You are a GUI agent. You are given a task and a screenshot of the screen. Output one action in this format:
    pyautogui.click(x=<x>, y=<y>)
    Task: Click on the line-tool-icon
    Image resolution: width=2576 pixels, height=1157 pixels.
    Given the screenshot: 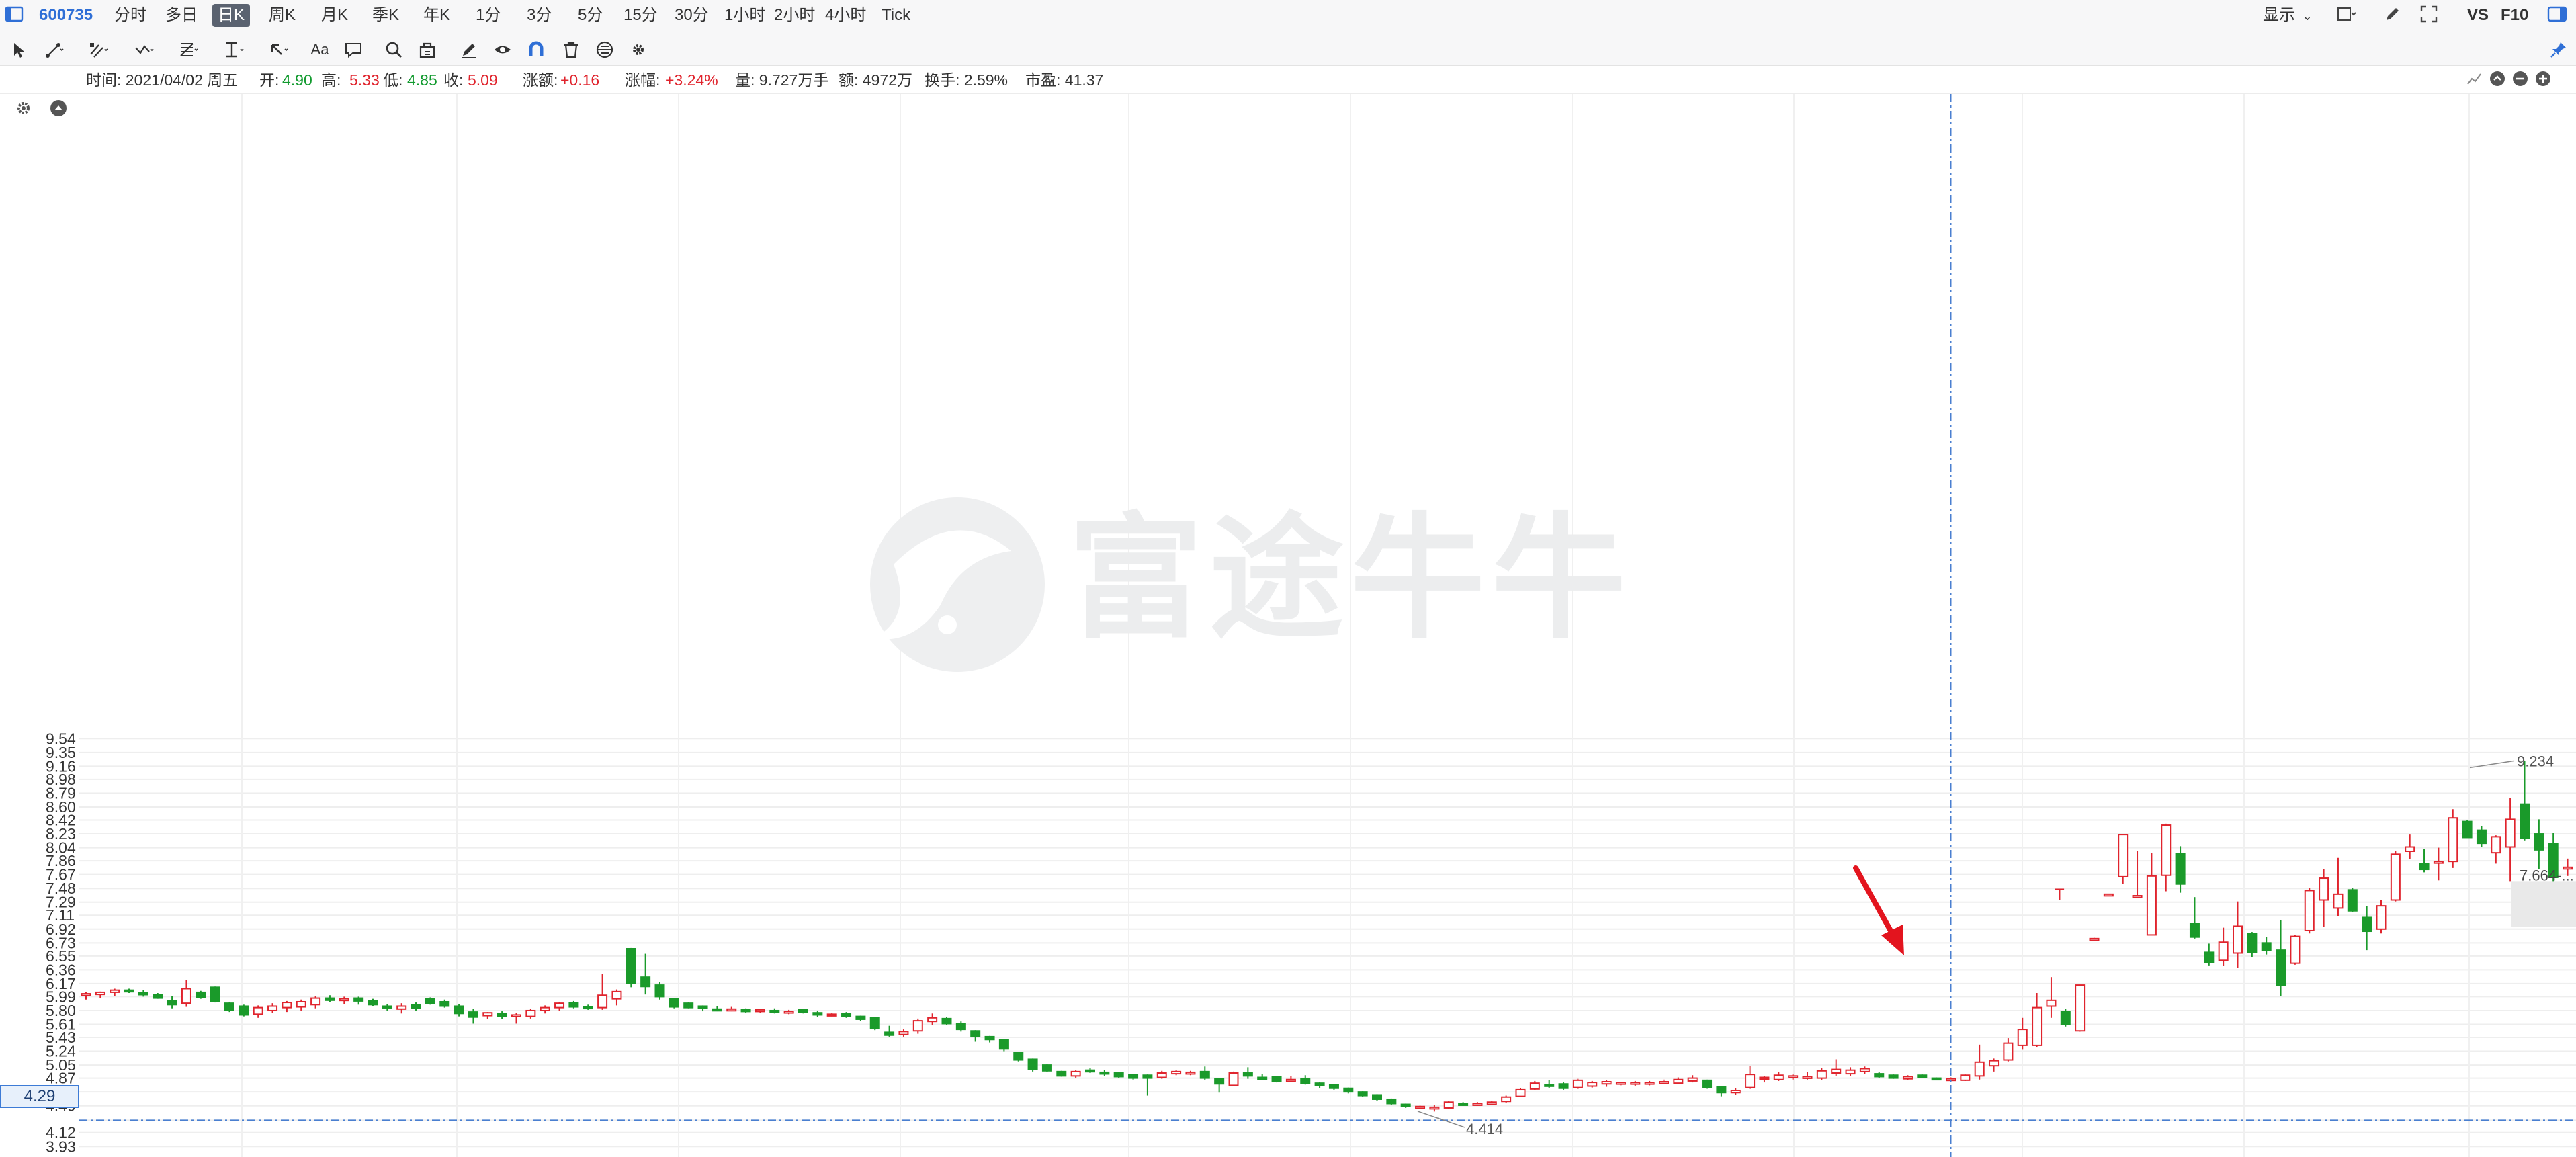 What is the action you would take?
    pyautogui.click(x=54, y=50)
    